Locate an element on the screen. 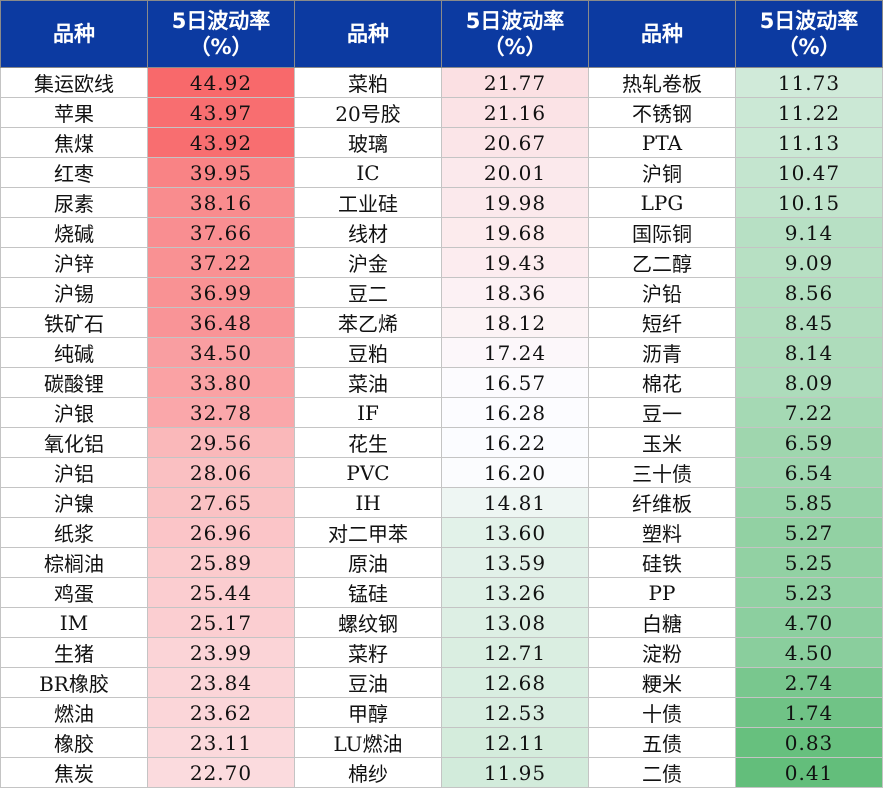 The height and width of the screenshot is (788, 883). table-row: 沪锡 36.99 豆二 18.36 沪铅 8.56 is located at coordinates (441, 292).